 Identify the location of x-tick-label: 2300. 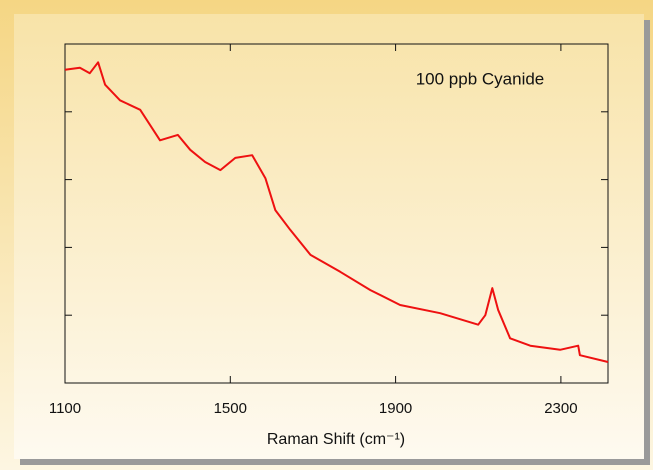
(560, 408).